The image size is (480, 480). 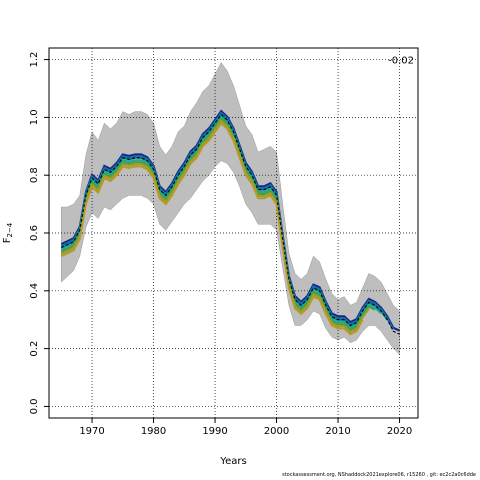 What do you see at coordinates (34, 117) in the screenshot?
I see `y-tick-label-1: 1.0` at bounding box center [34, 117].